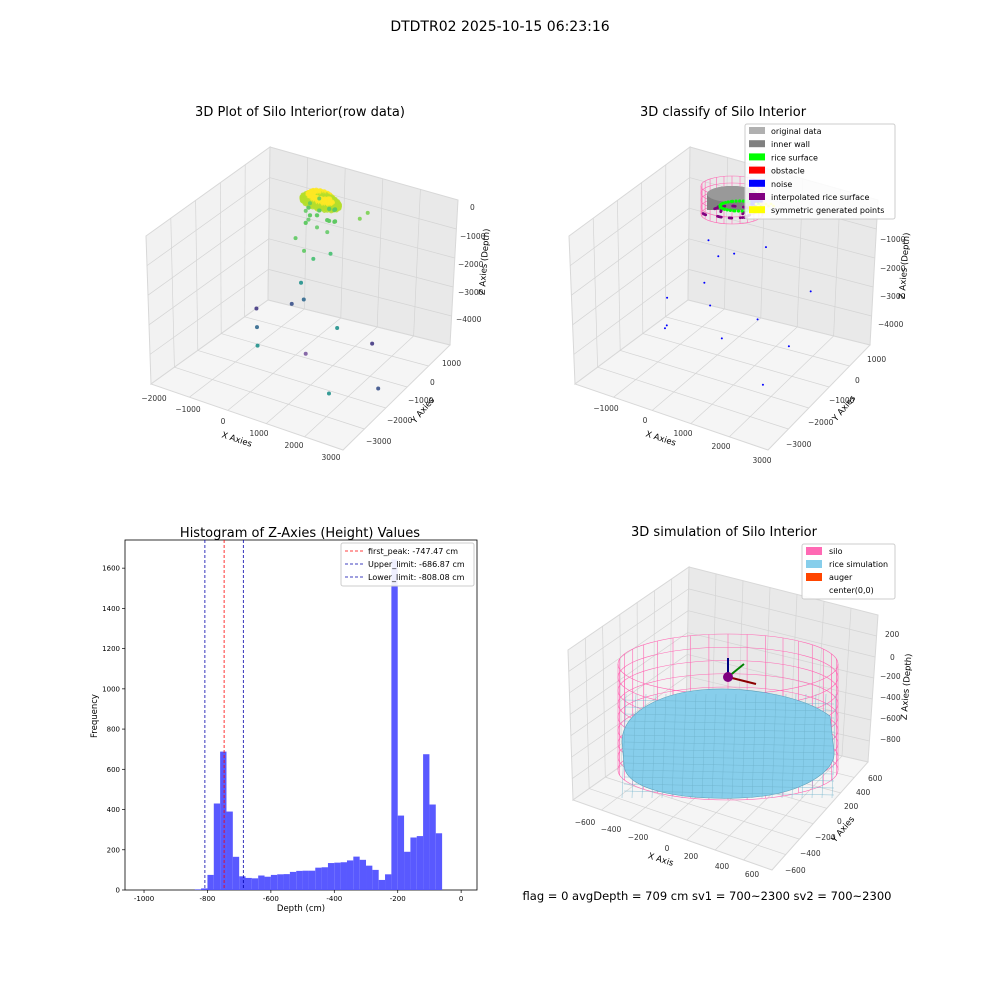 This screenshot has width=1000, height=1004. Describe the element at coordinates (469, 319) in the screenshot. I see `raw-z-tick: −4000` at that location.